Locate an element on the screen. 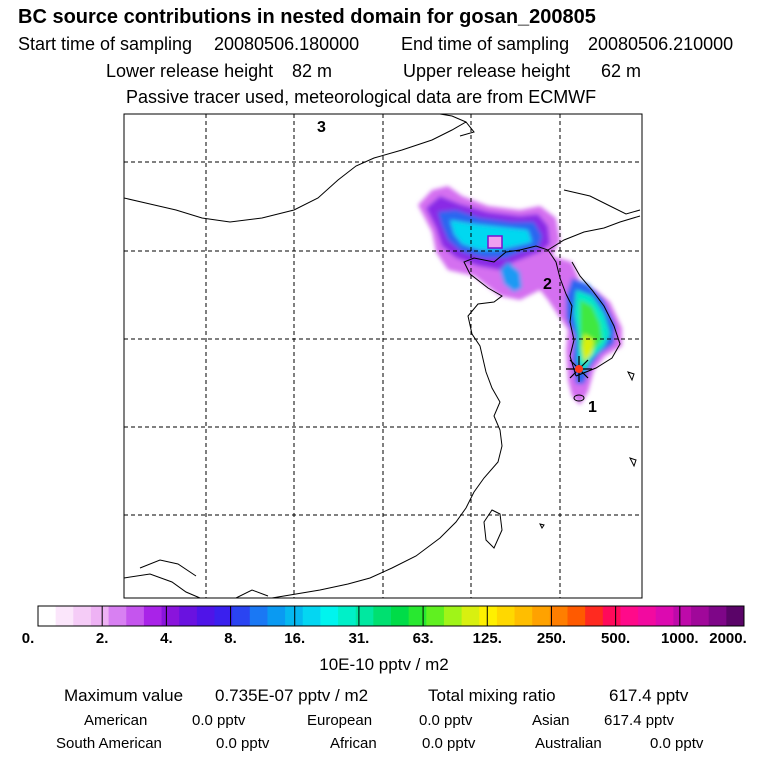  marker-1: 1 is located at coordinates (592, 407).